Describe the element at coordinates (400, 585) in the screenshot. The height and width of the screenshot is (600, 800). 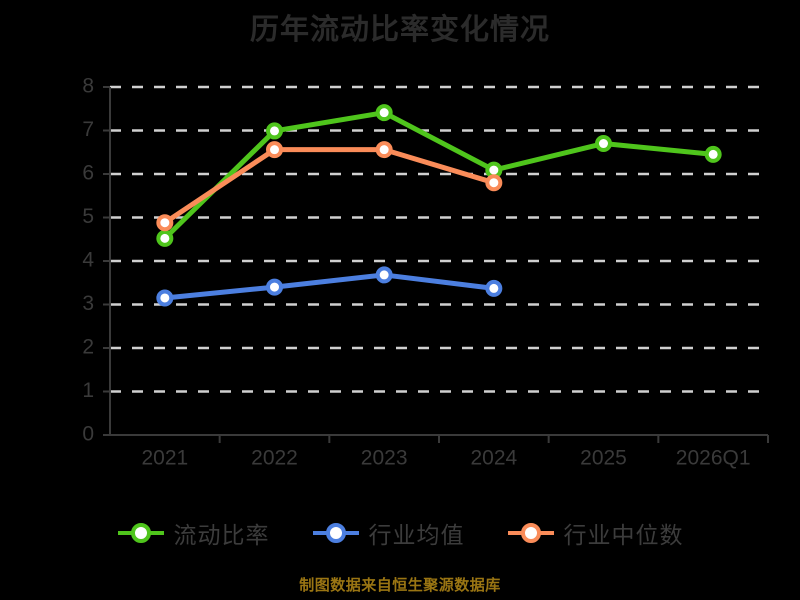
I see `footnote: 制图数据来自恒生聚源数据库` at that location.